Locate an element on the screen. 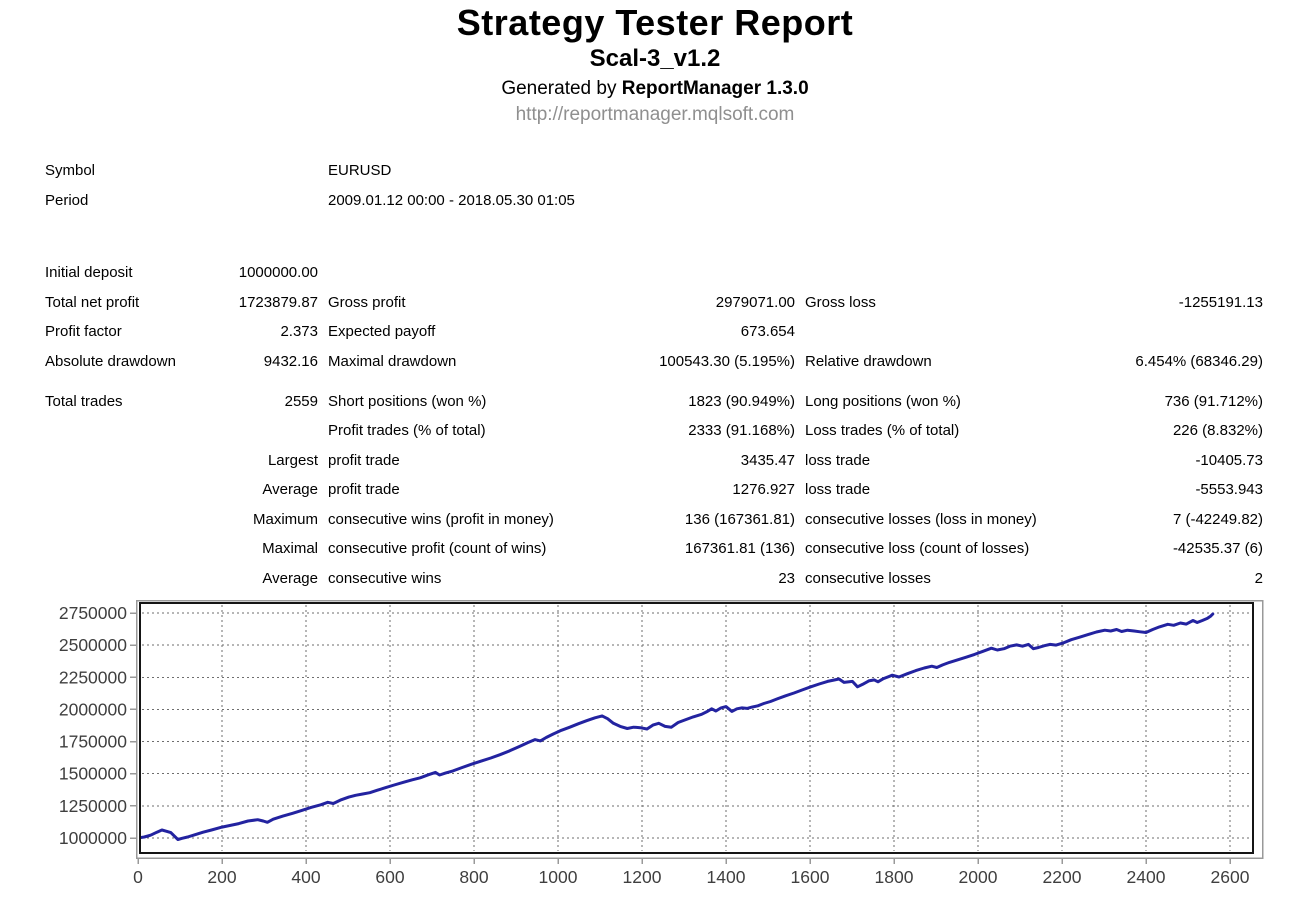 This screenshot has width=1310, height=898. x-axis-label: 0 is located at coordinates (138, 877).